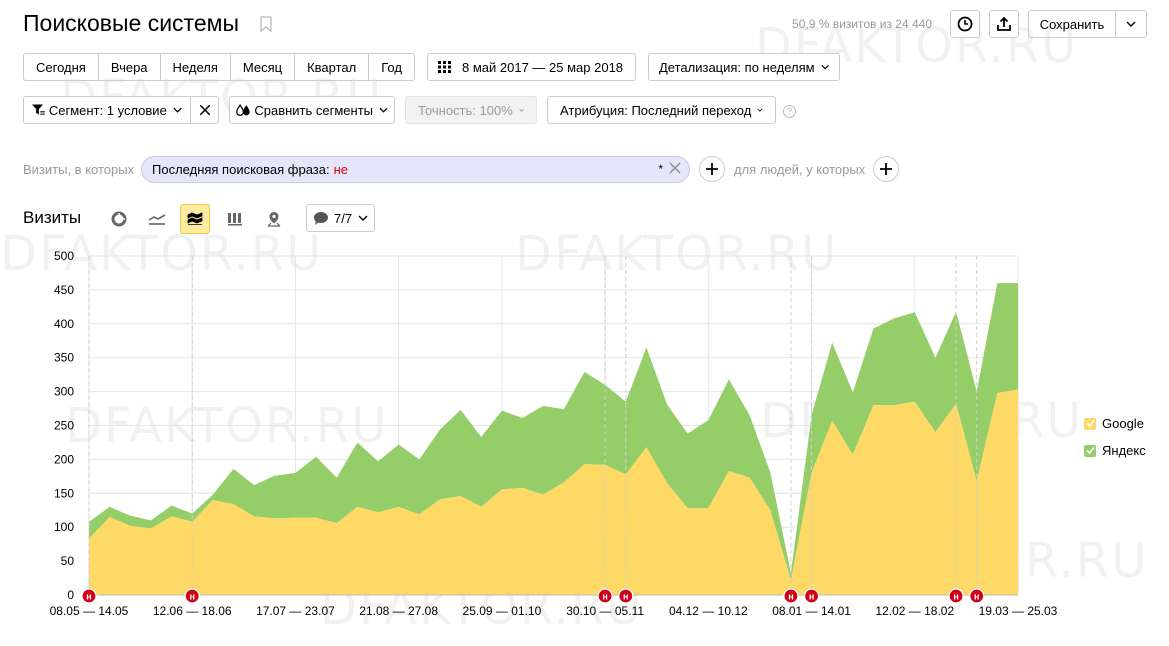 This screenshot has height=646, width=1169. What do you see at coordinates (656, 110) in the screenshot?
I see `attribution-label: Атрибуция: Последний переход` at bounding box center [656, 110].